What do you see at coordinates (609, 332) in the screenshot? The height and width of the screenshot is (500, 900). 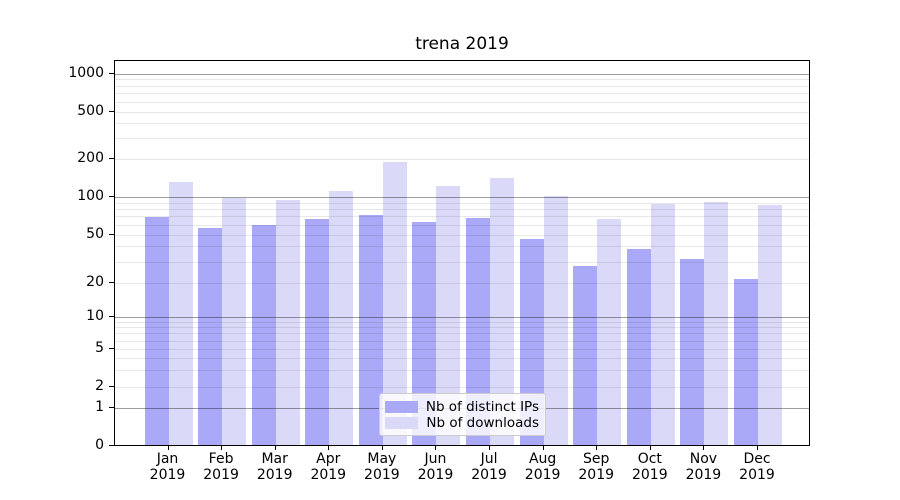 I see `bar-downloads-sep` at bounding box center [609, 332].